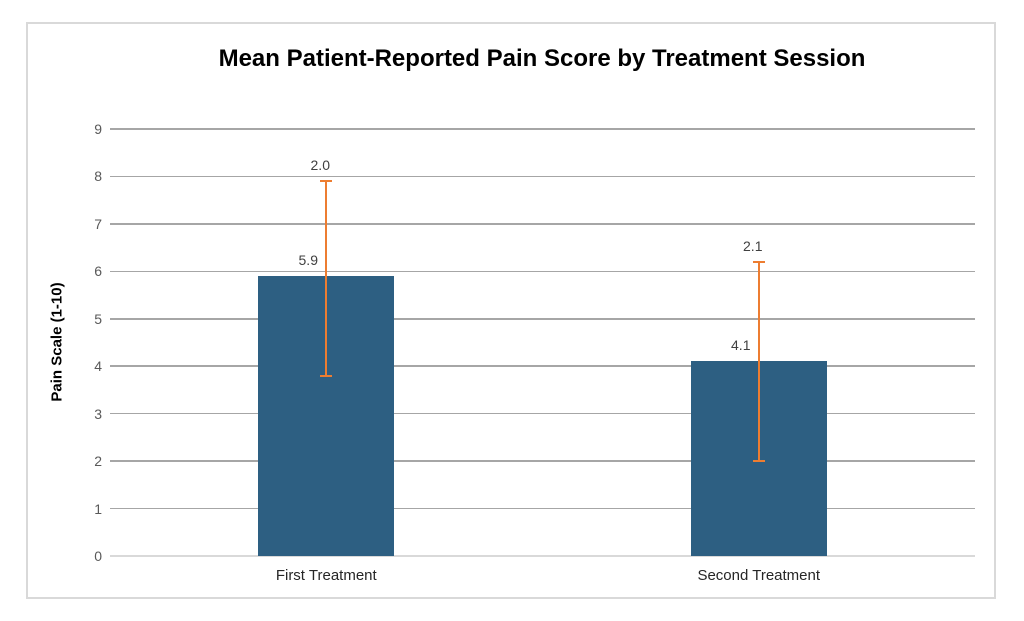 The height and width of the screenshot is (621, 1024). What do you see at coordinates (57, 342) in the screenshot?
I see `y-axis-title: Pain Scale (1-10)` at bounding box center [57, 342].